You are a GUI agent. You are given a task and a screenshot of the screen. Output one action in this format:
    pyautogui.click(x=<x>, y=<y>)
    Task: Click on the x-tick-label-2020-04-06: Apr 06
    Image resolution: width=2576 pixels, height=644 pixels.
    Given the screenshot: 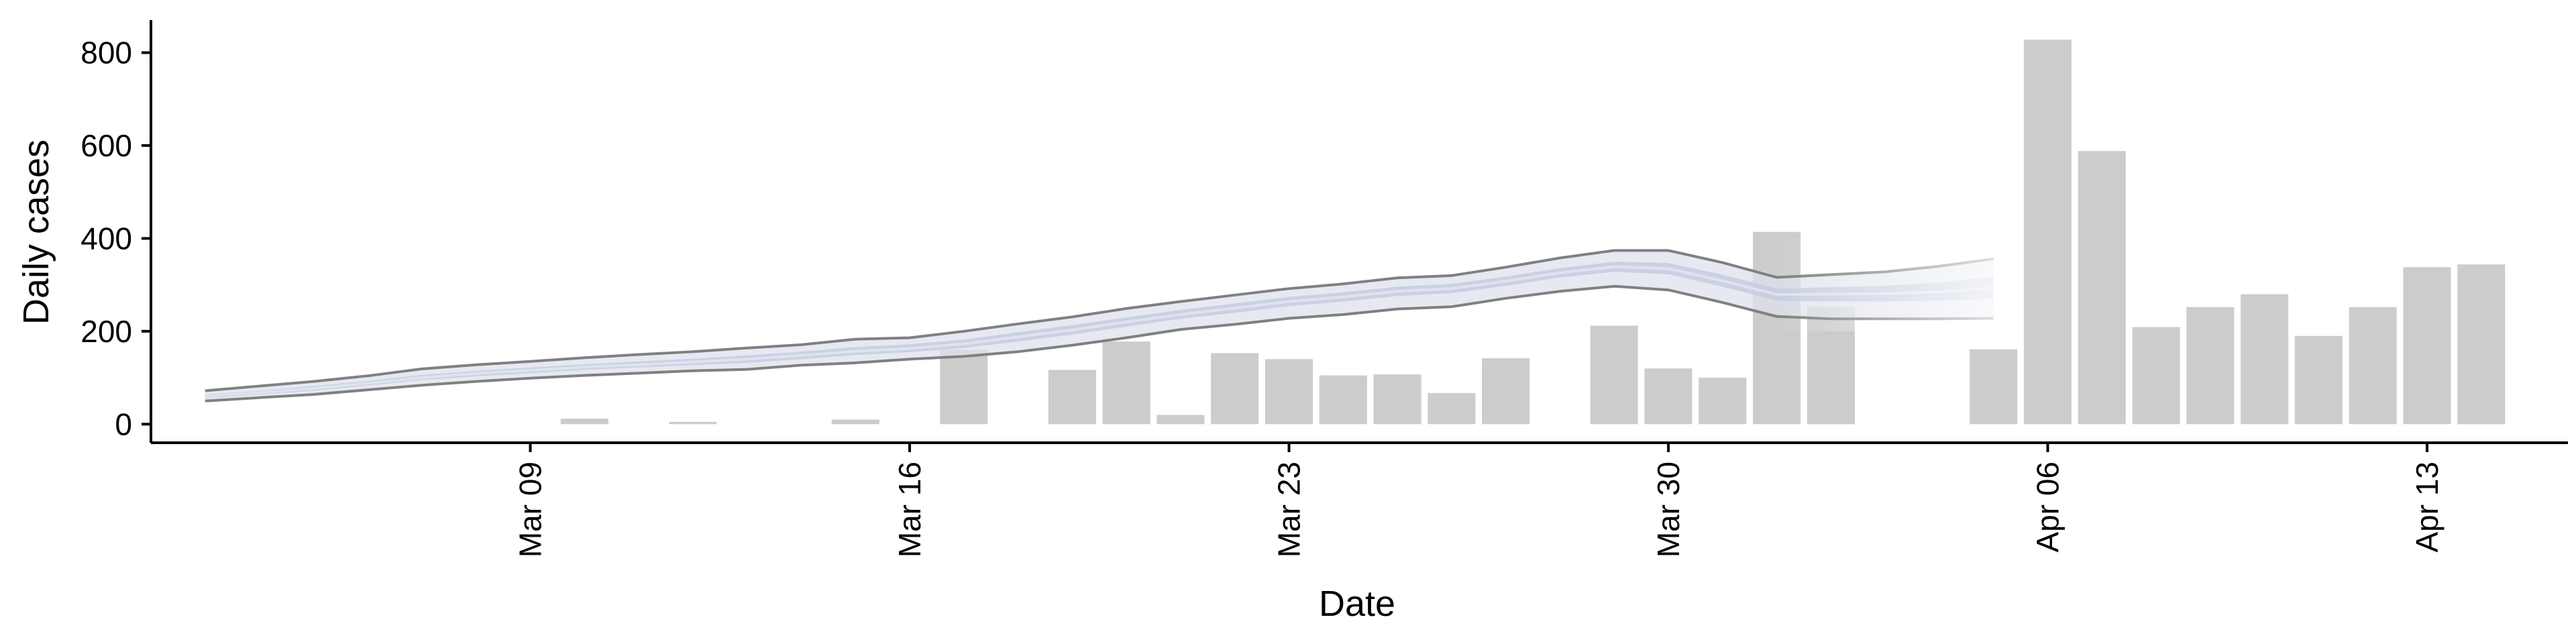 What is the action you would take?
    pyautogui.click(x=2048, y=507)
    